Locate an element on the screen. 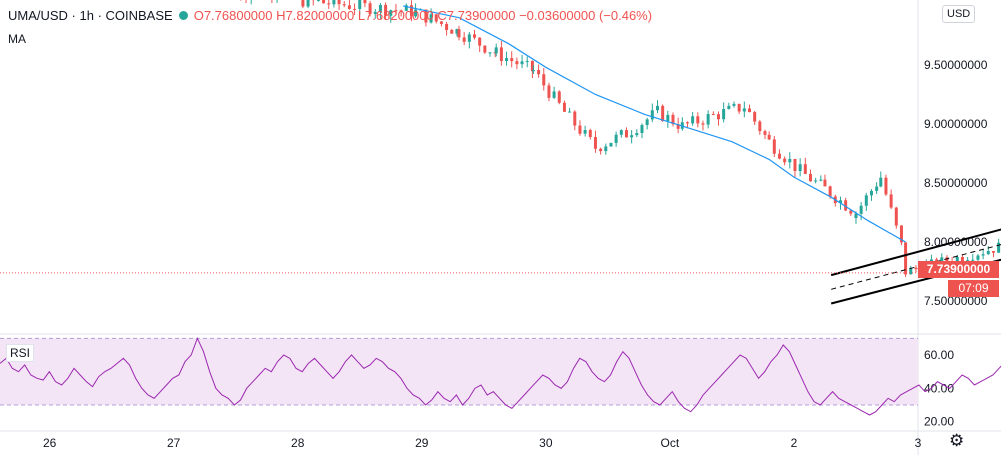  price-tick-label: 9.50000000 is located at coordinates (956, 65).